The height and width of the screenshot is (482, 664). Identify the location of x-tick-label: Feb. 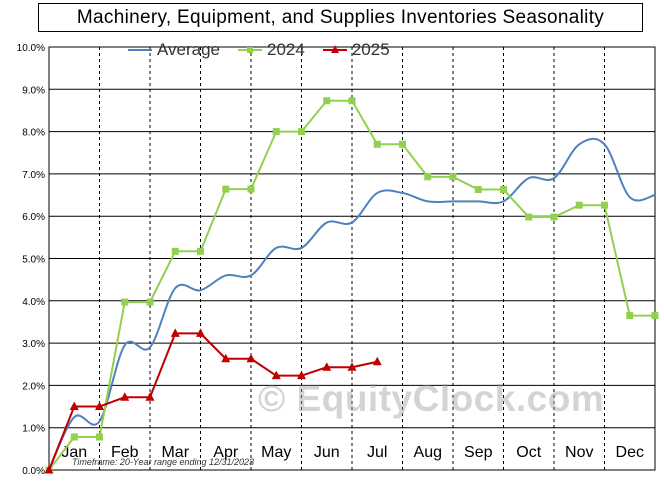
(125, 452).